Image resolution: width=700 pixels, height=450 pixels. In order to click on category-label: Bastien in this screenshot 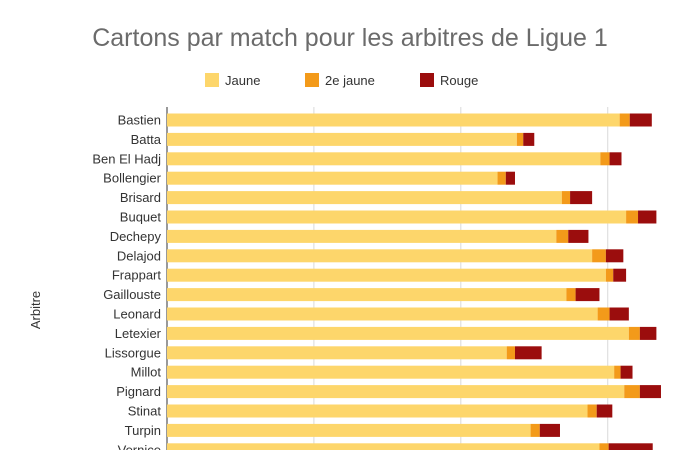, I will do `click(139, 120)`.